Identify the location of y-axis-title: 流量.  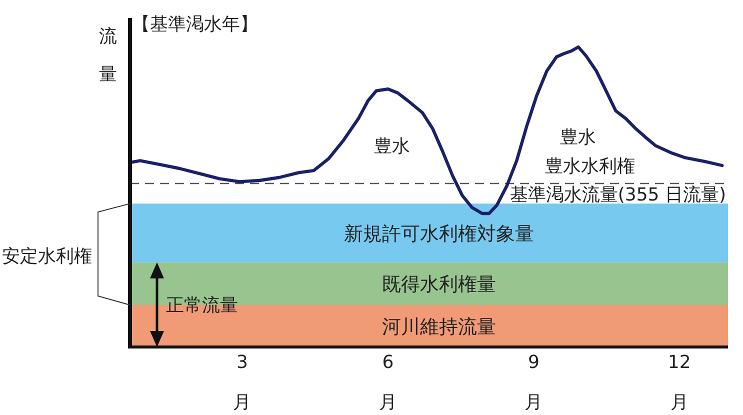
(108, 55).